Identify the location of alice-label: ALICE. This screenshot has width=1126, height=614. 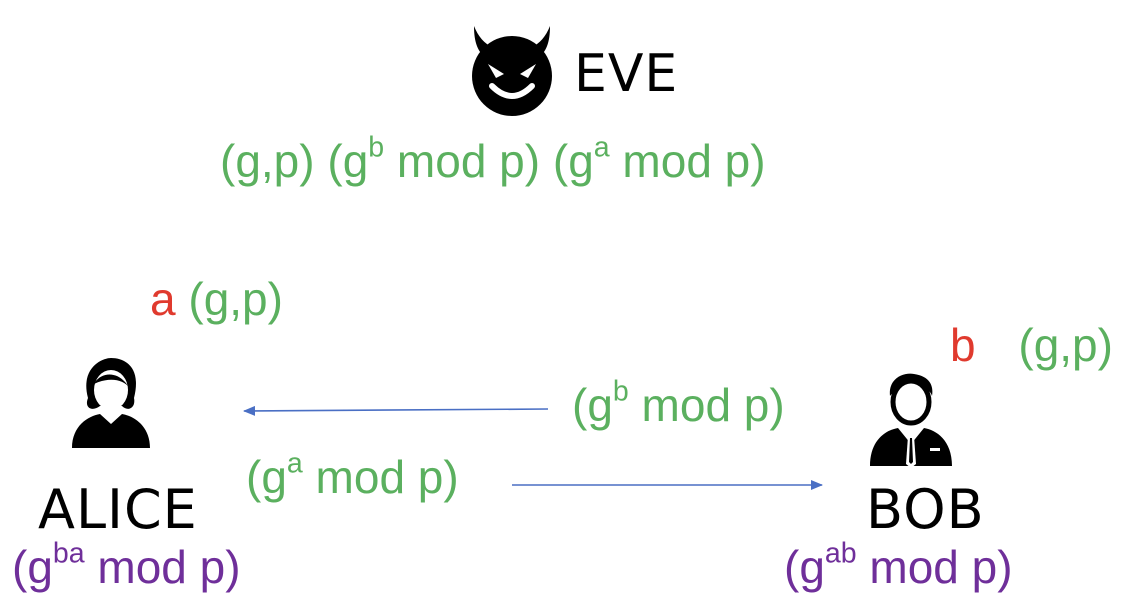
(118, 509).